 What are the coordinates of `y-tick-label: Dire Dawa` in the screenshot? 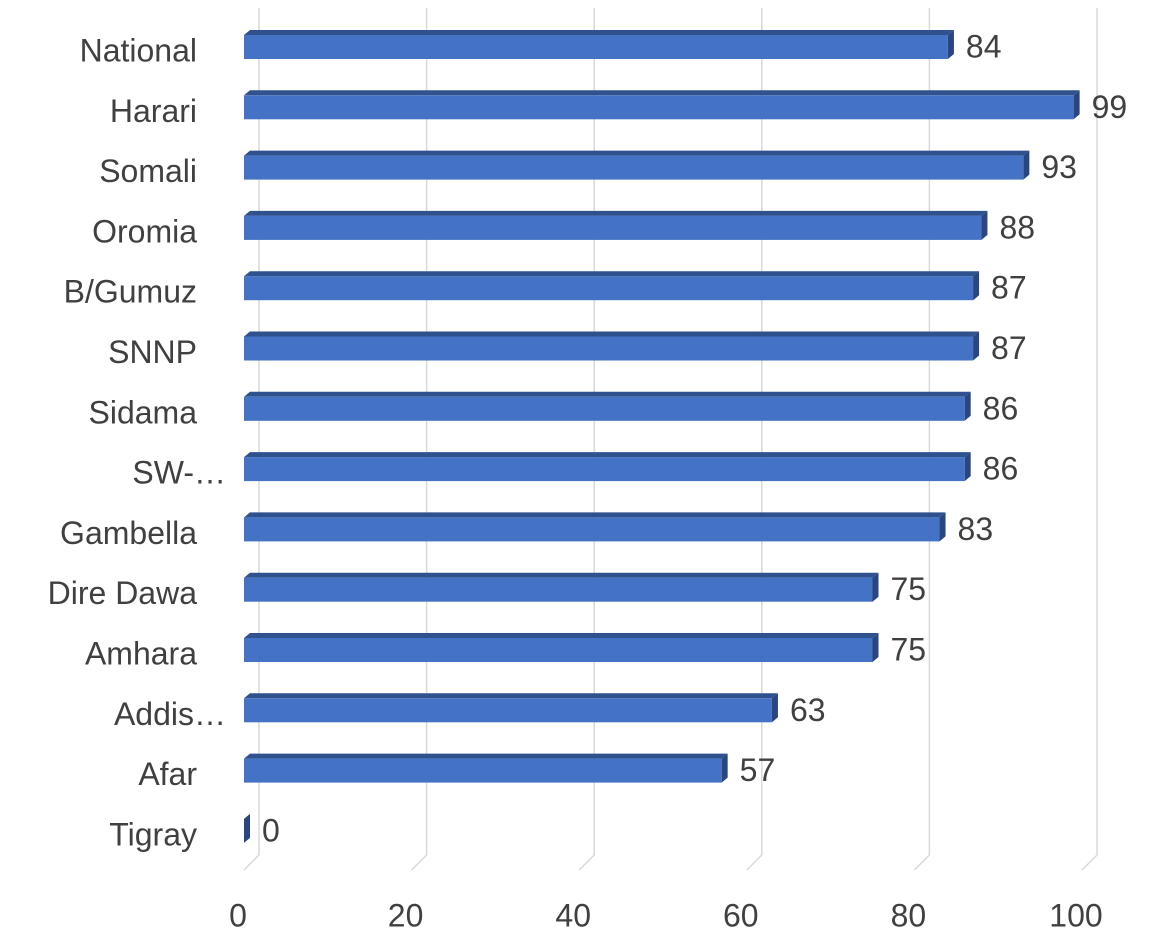 It's located at (123, 593).